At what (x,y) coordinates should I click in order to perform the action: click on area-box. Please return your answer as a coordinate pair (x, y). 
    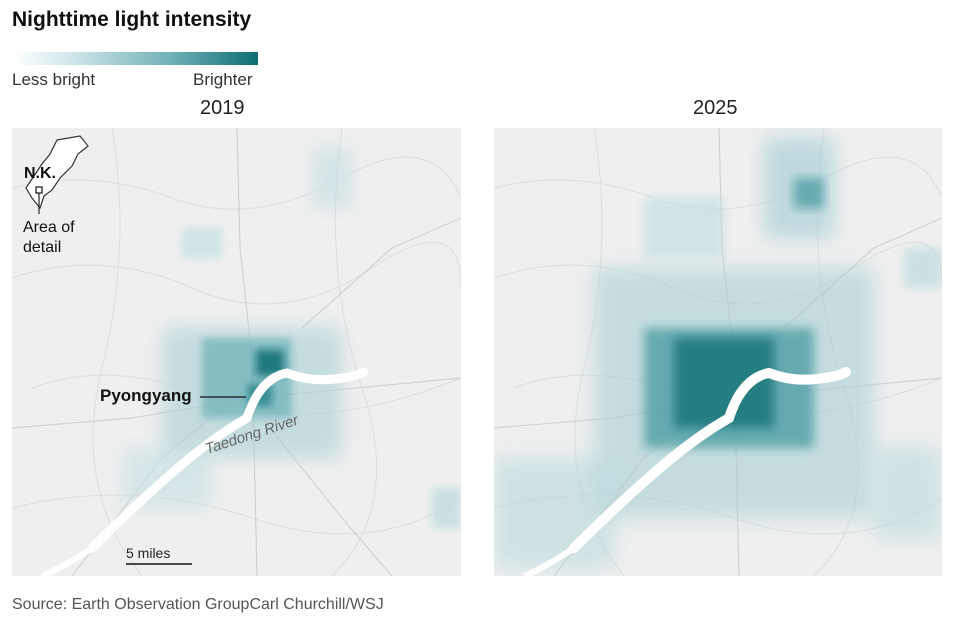
    Looking at the image, I should click on (39, 190).